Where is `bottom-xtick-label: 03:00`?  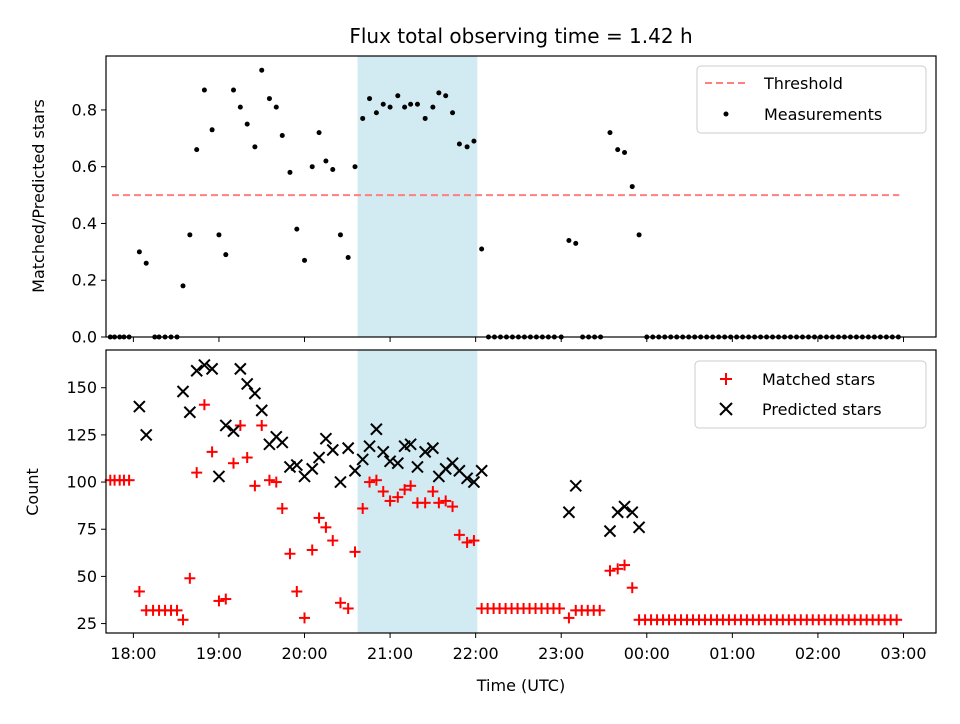
bottom-xtick-label: 03:00 is located at coordinates (903, 653).